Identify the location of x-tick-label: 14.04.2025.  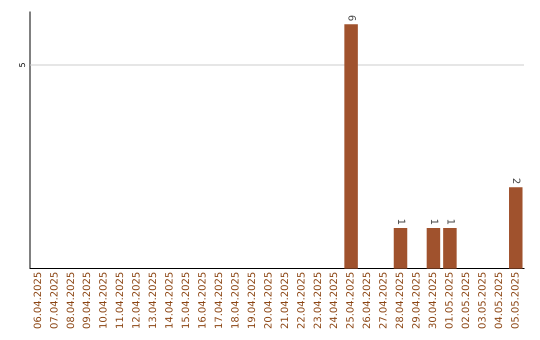
(170, 301).